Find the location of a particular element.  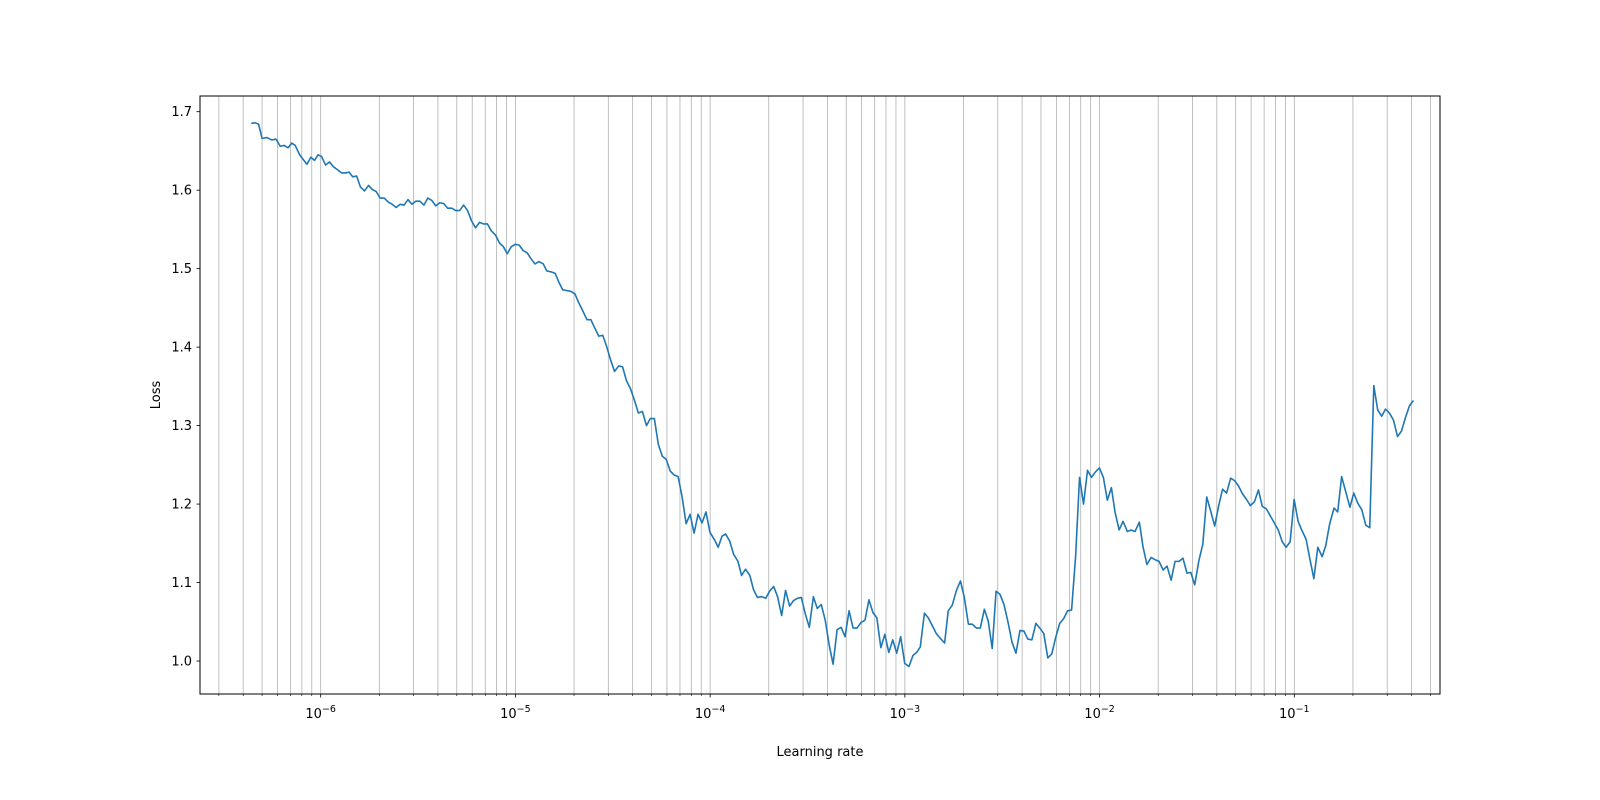

x-tick-label: 10⁻⁴ is located at coordinates (710, 713).